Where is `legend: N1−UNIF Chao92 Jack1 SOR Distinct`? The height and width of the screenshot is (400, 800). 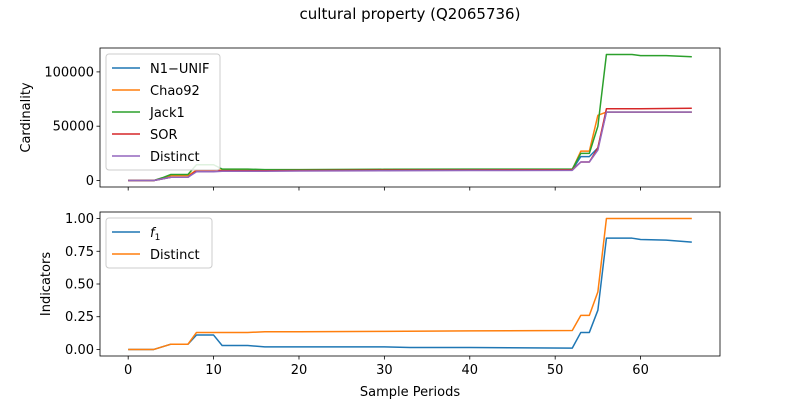 legend: N1−UNIF Chao92 Jack1 SOR Distinct is located at coordinates (163, 112).